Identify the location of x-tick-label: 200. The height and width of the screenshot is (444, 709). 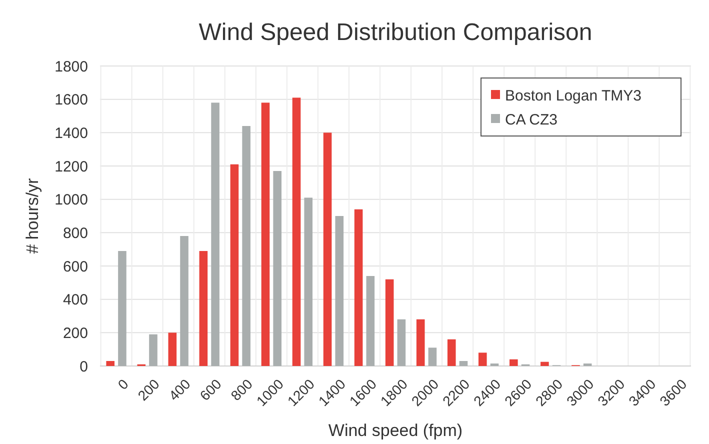
(148, 390).